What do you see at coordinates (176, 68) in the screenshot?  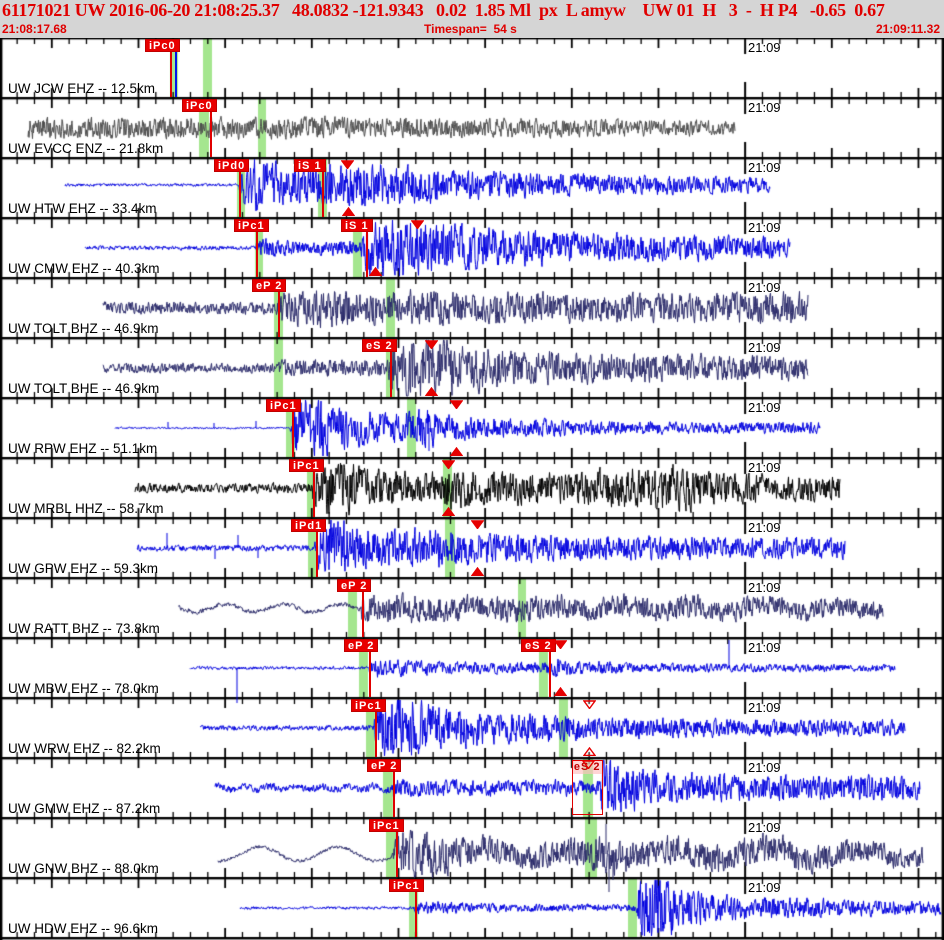 I see `trace-clip-line` at bounding box center [176, 68].